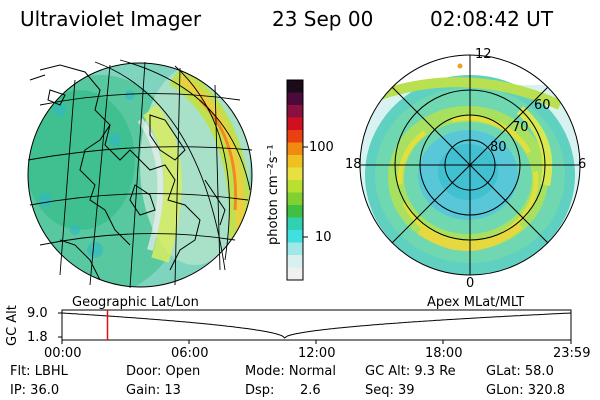 This screenshot has width=600, height=400. I want to click on instrument-title: Ultraviolet Imager, so click(111, 19).